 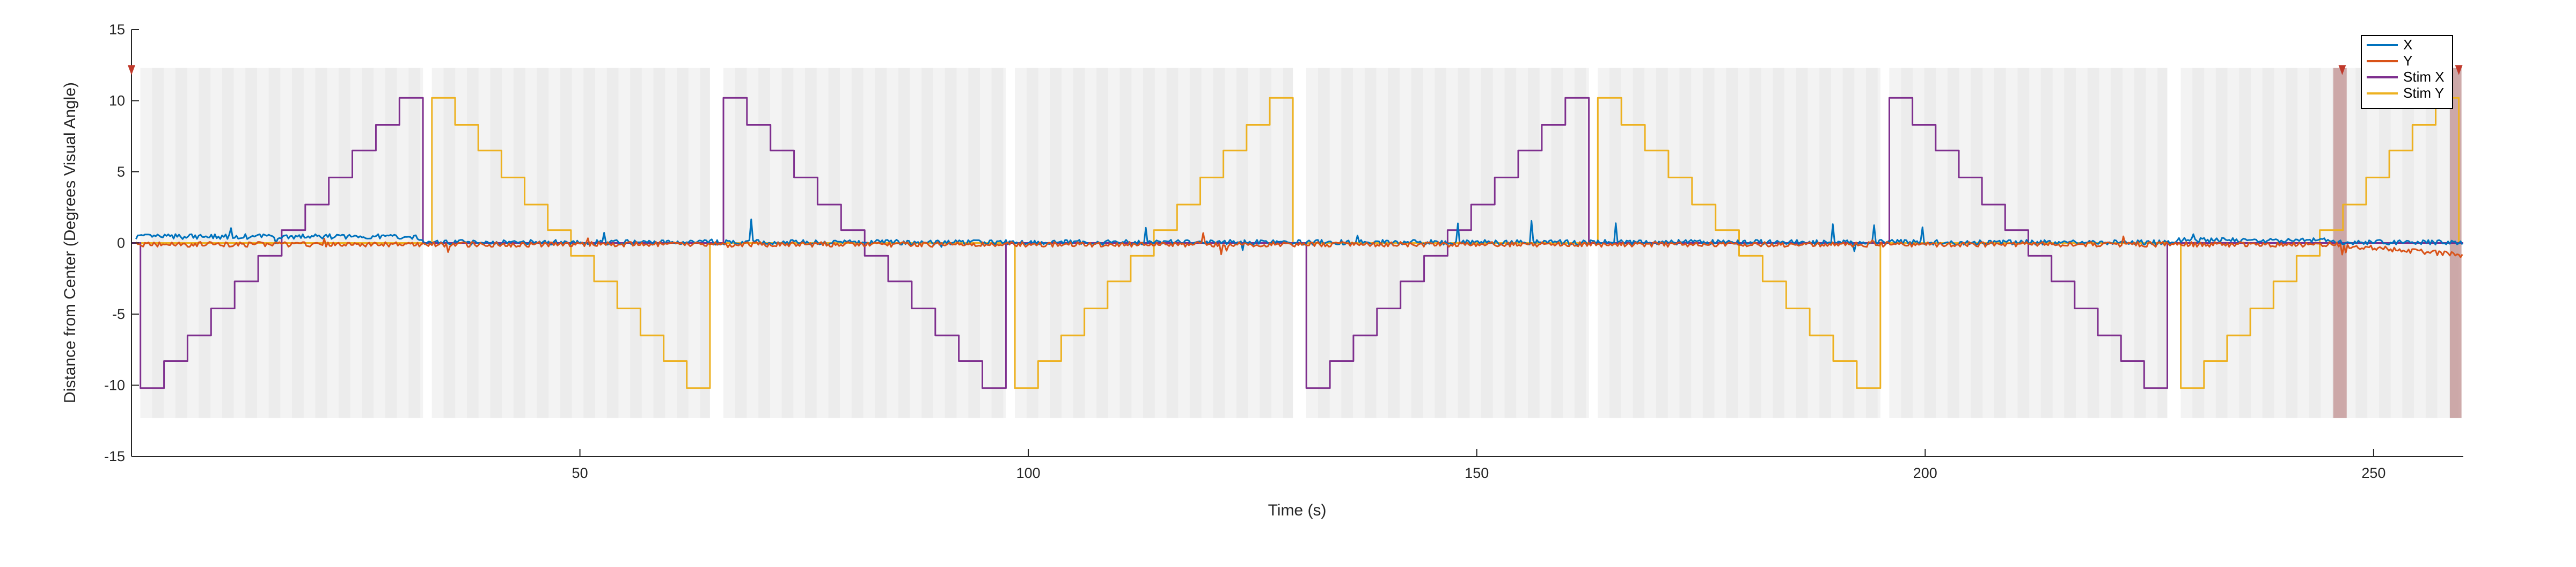 I want to click on x-axis-label: Time (s), so click(x=1297, y=510).